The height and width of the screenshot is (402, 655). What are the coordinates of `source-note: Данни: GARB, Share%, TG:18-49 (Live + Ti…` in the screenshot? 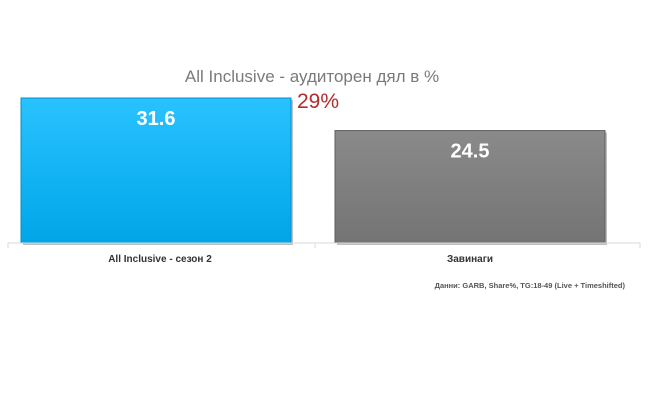 It's located at (530, 285).